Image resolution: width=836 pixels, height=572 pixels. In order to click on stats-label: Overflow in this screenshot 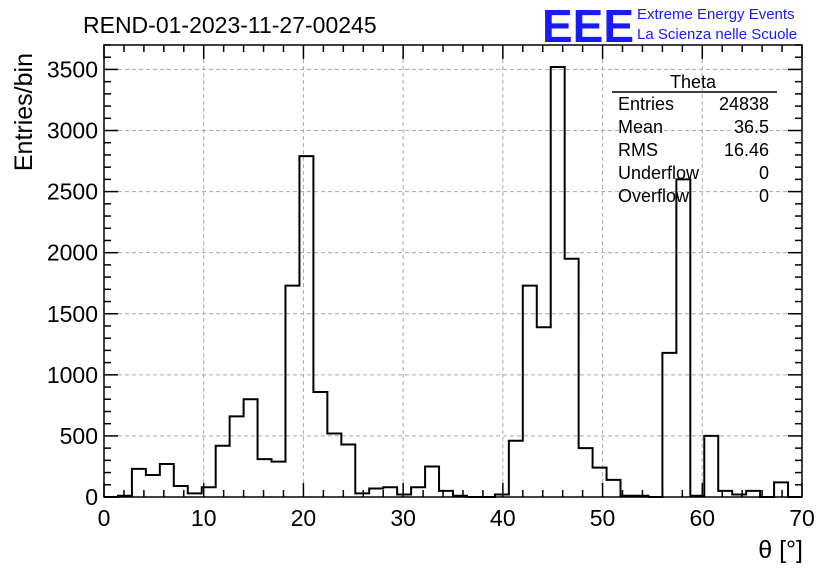, I will do `click(654, 196)`.